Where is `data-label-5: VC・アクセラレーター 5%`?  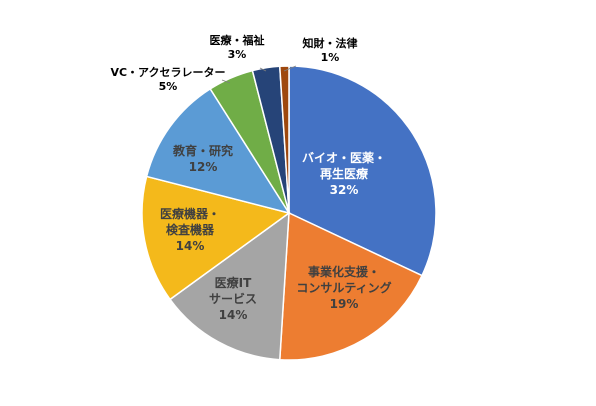 data-label-5: VC・アクセラレーター 5% is located at coordinates (167, 79).